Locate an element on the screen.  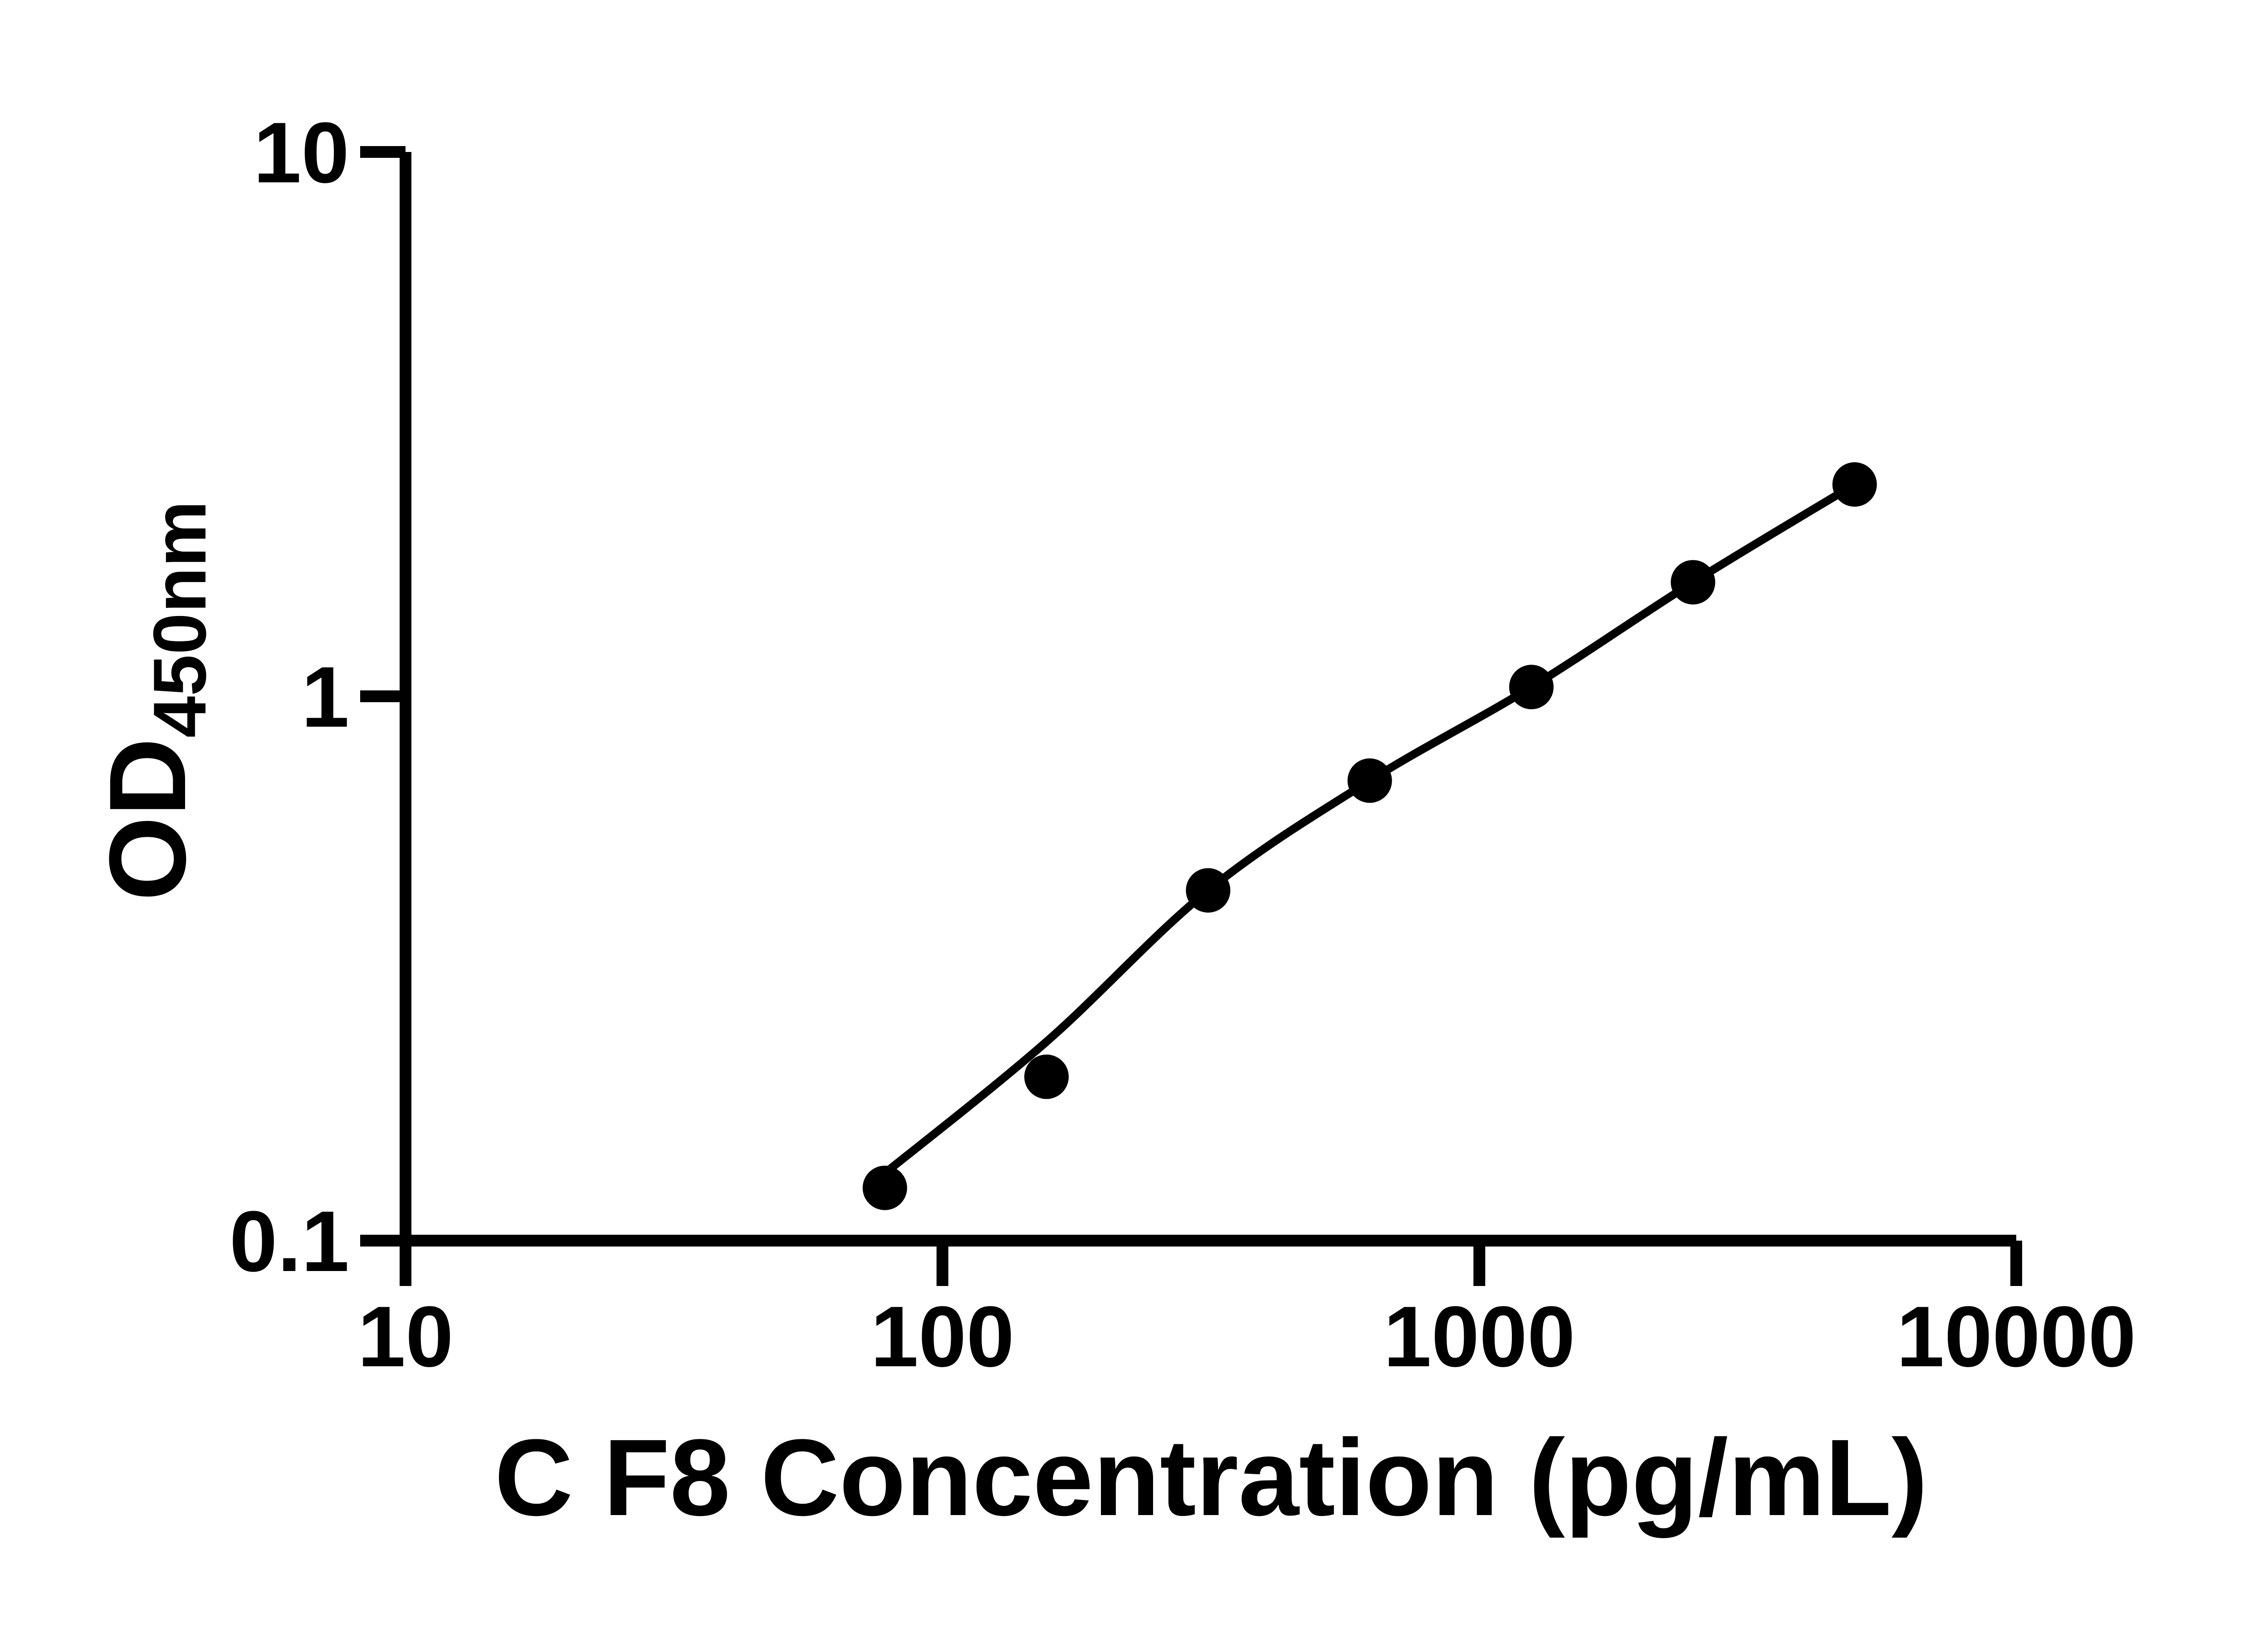
x-axis-title: C F8 Concentration (pg/mL) is located at coordinates (1211, 1477).